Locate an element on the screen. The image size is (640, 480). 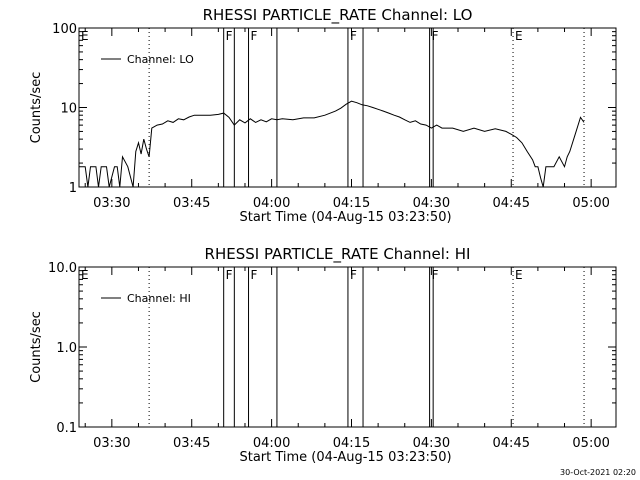
chart-2-x-tick-label: 04:15 is located at coordinates (351, 443).